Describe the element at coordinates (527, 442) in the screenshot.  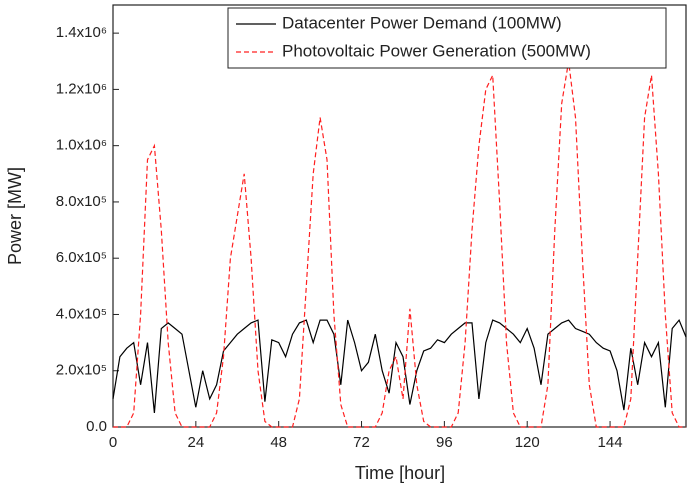
I see `x-tick-label: 120` at that location.